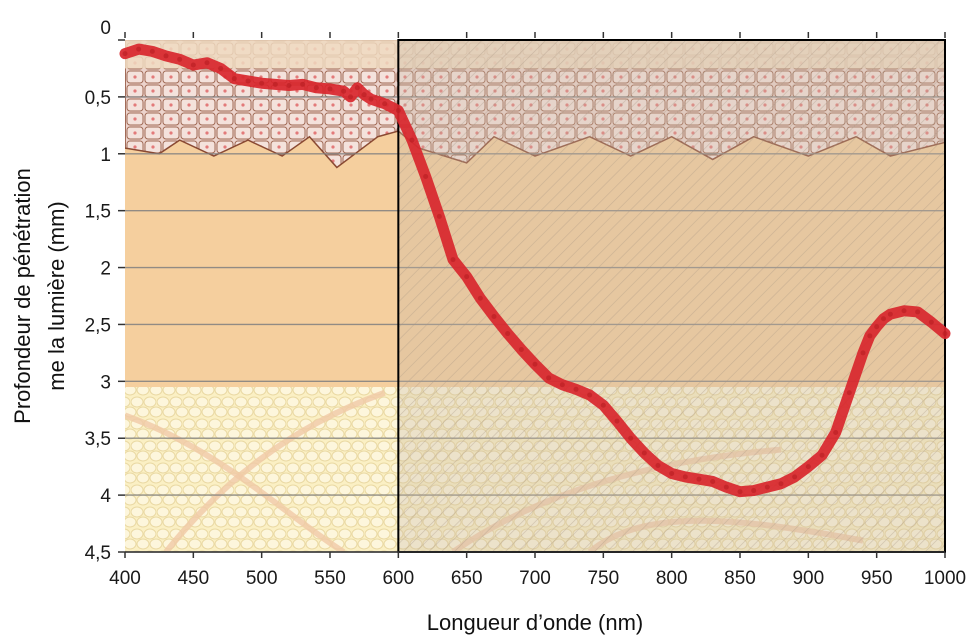 The width and height of the screenshot is (969, 637). I want to click on x-tick-label-8: 800, so click(672, 578).